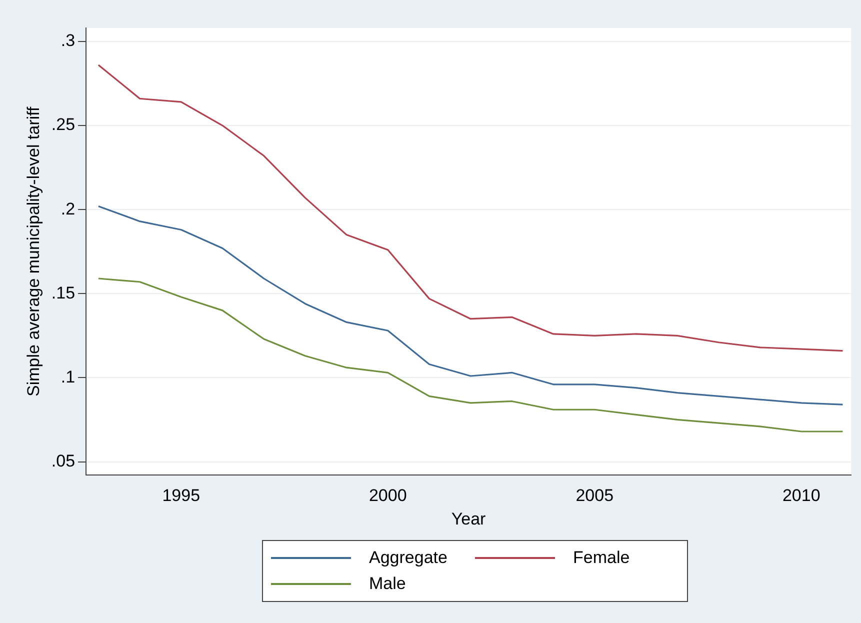 This screenshot has height=623, width=861. I want to click on y-axis-title: Simple average municipality-level tariff, so click(33, 251).